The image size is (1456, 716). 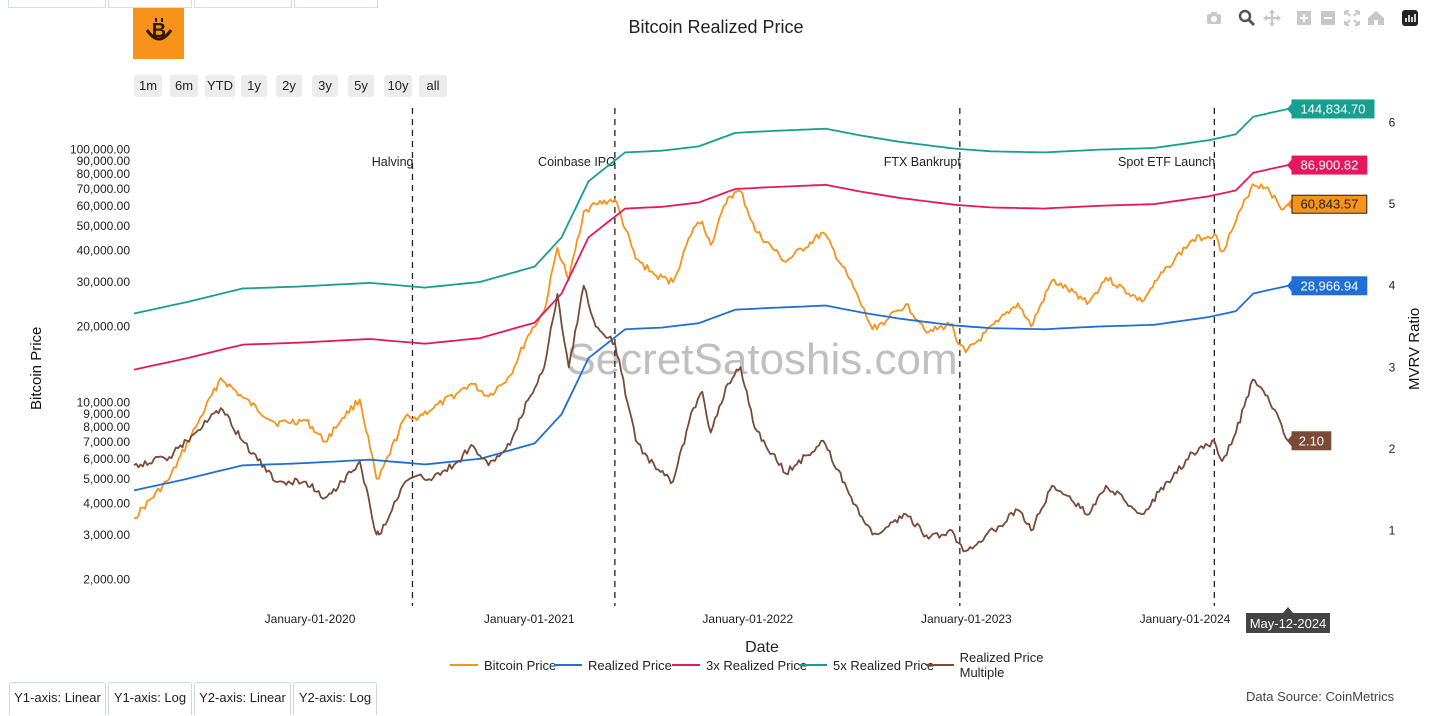 What do you see at coordinates (577, 162) in the screenshot?
I see `annotation-label: Coinbase IPO` at bounding box center [577, 162].